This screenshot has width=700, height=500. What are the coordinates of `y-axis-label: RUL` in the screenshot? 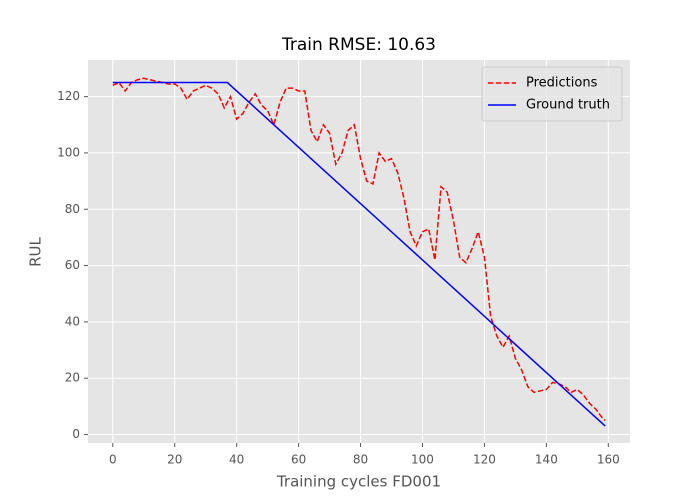 It's located at (36, 251).